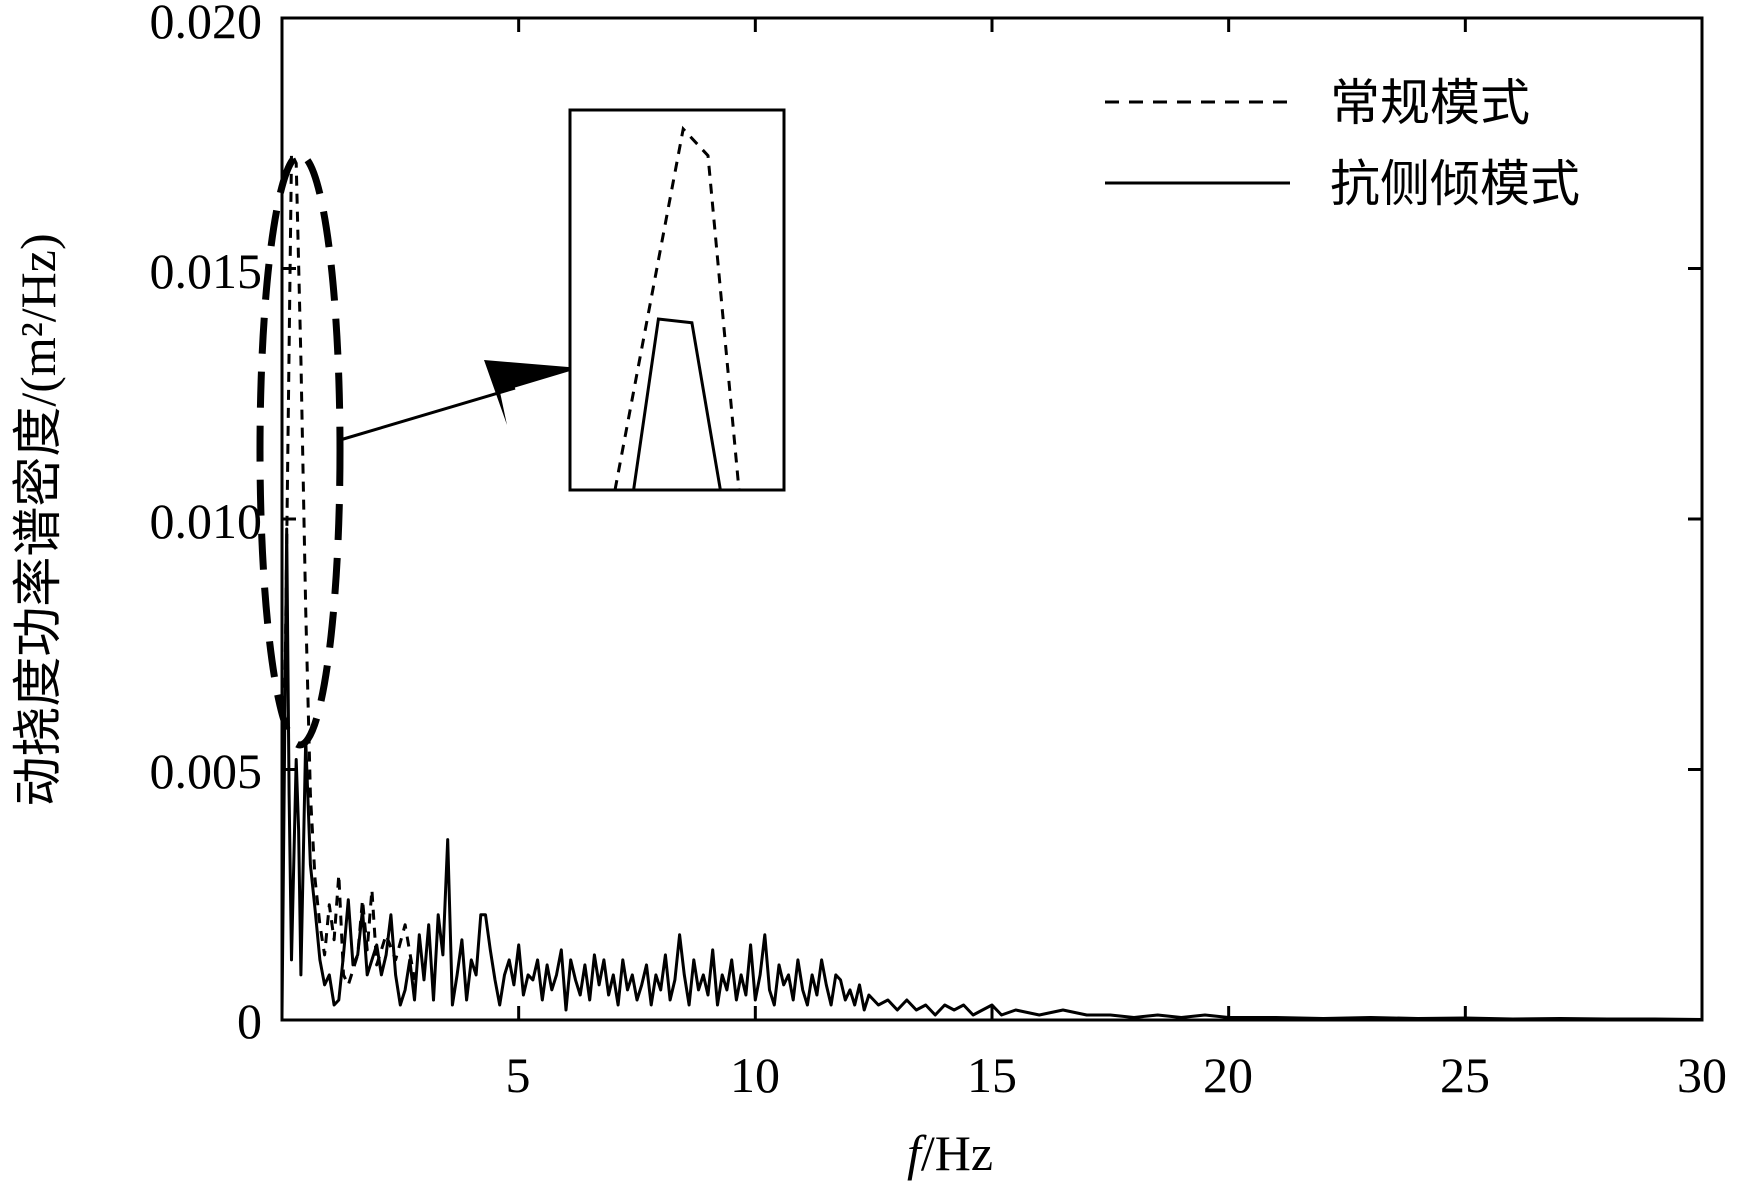 The image size is (1740, 1197). I want to click on x-axis-title: f/Hz, so click(950, 1153).